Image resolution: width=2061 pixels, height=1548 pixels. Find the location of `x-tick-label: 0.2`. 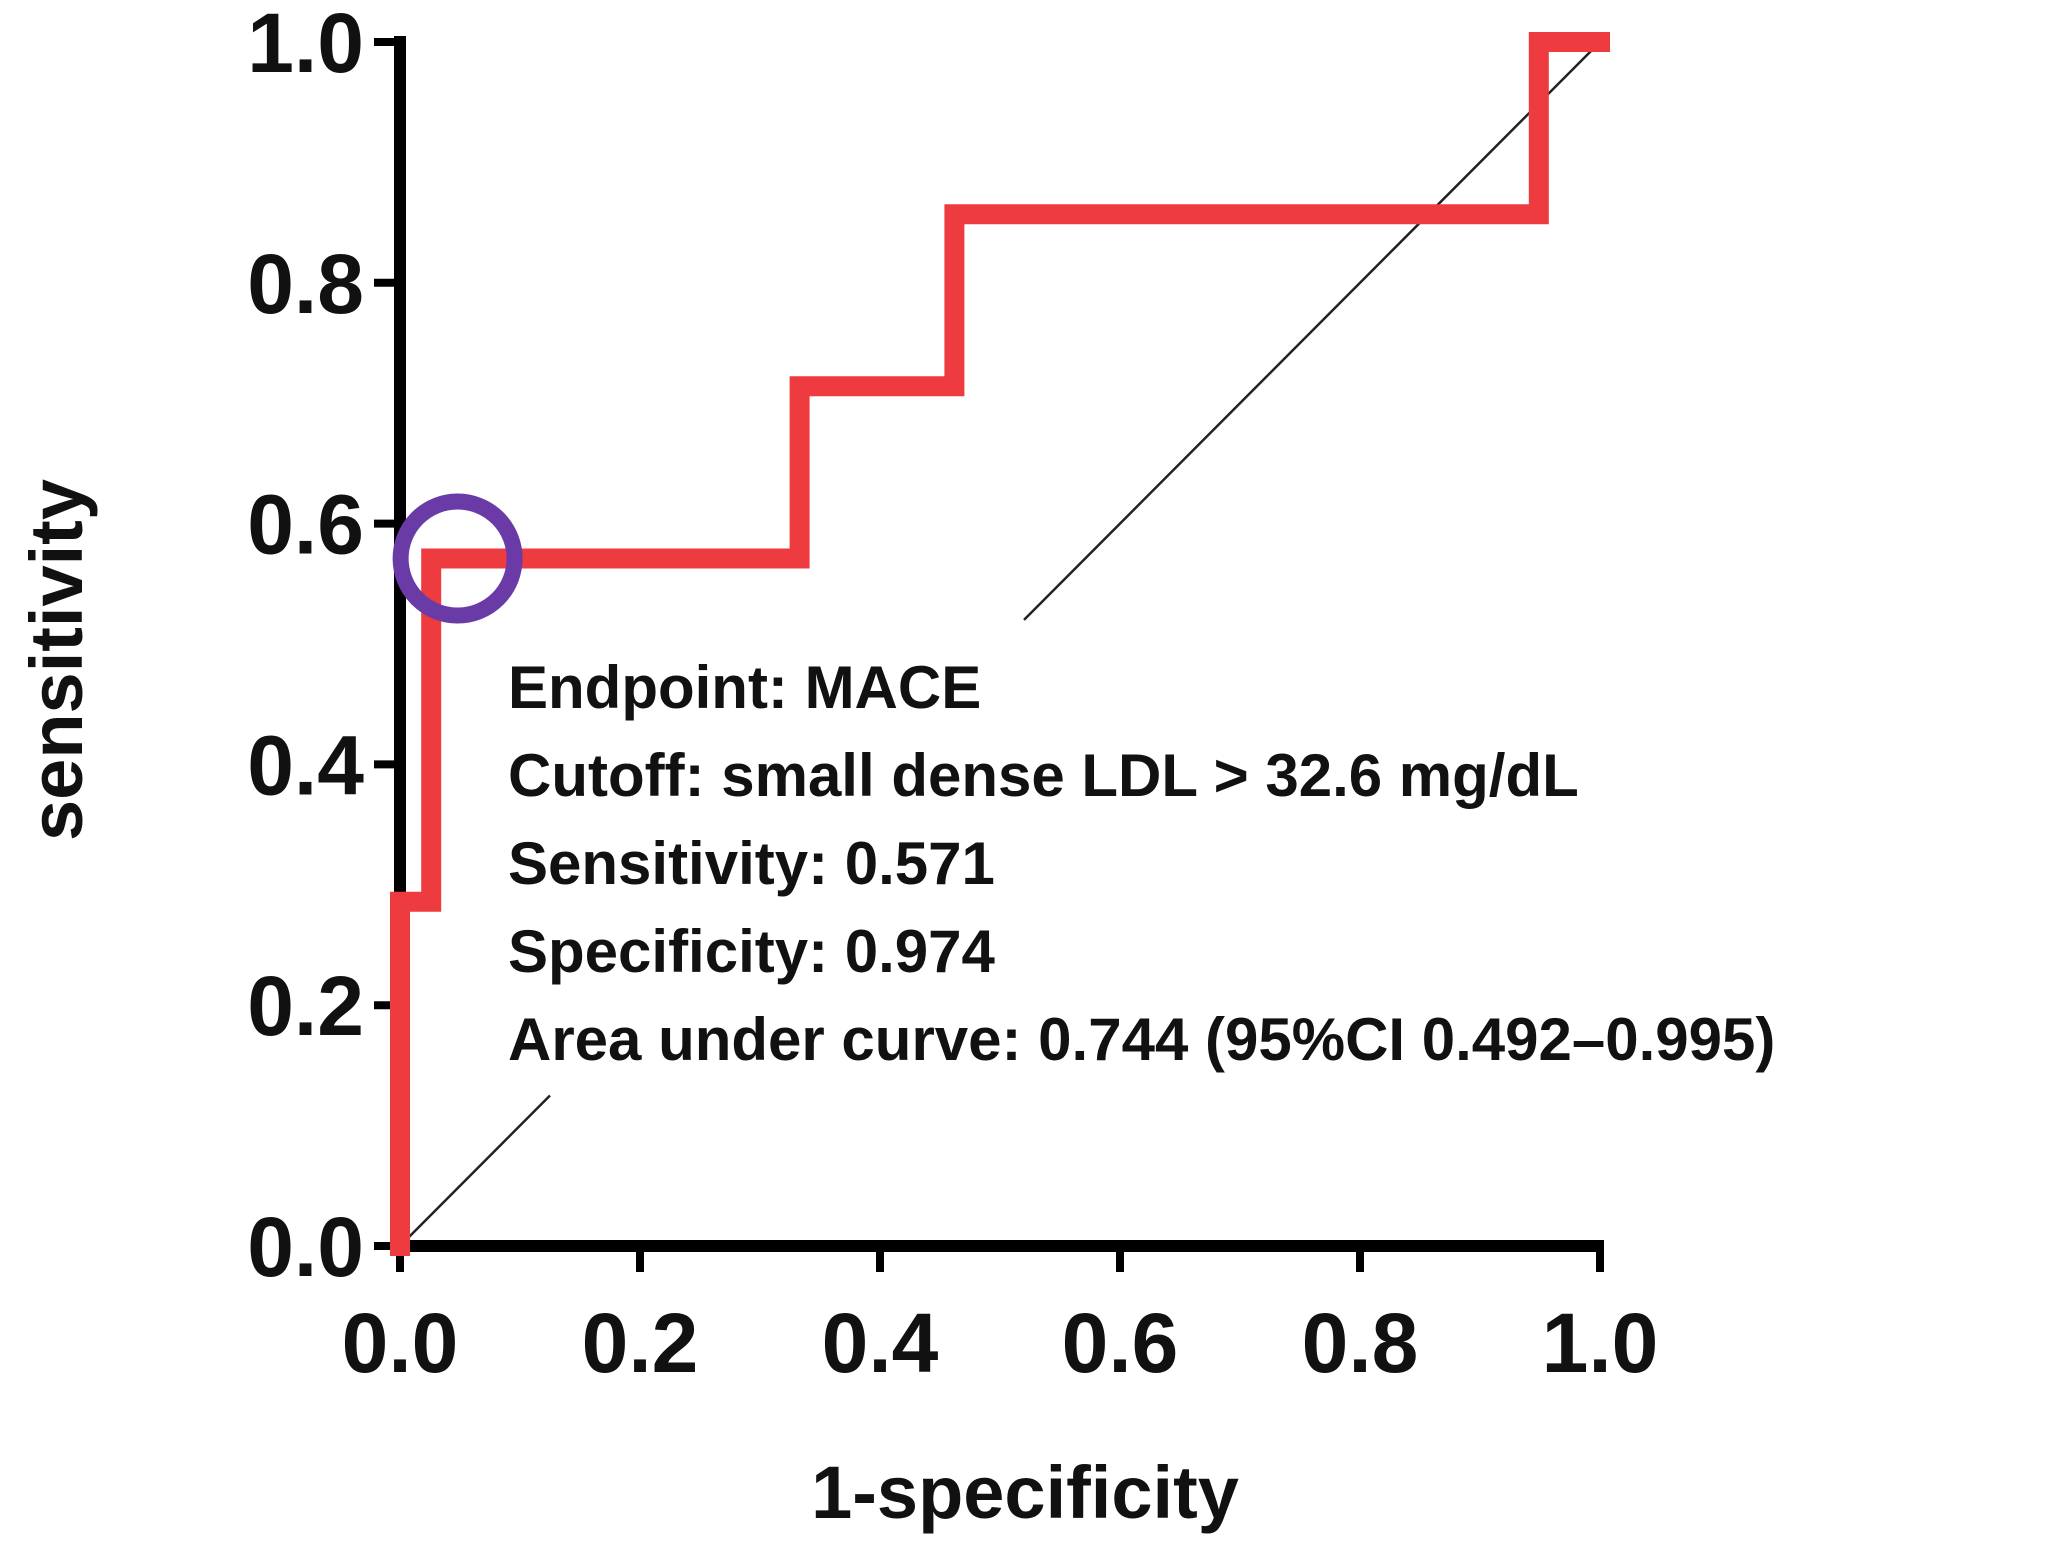

x-tick-label: 0.2 is located at coordinates (640, 1343).